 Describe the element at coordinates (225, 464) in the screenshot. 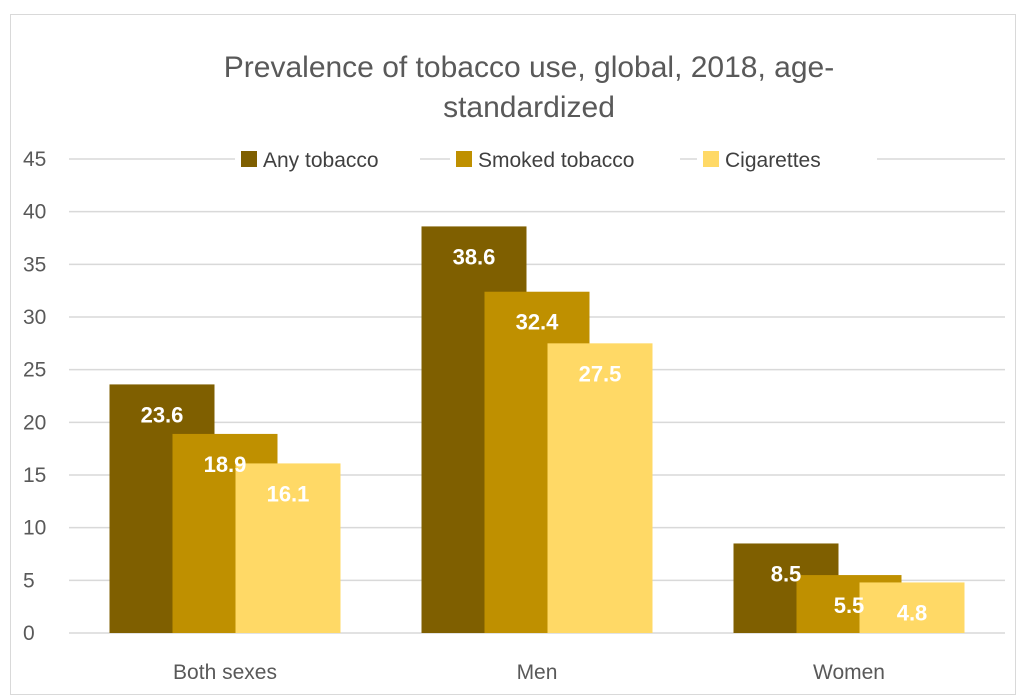

I see `data-label: 18.9` at that location.